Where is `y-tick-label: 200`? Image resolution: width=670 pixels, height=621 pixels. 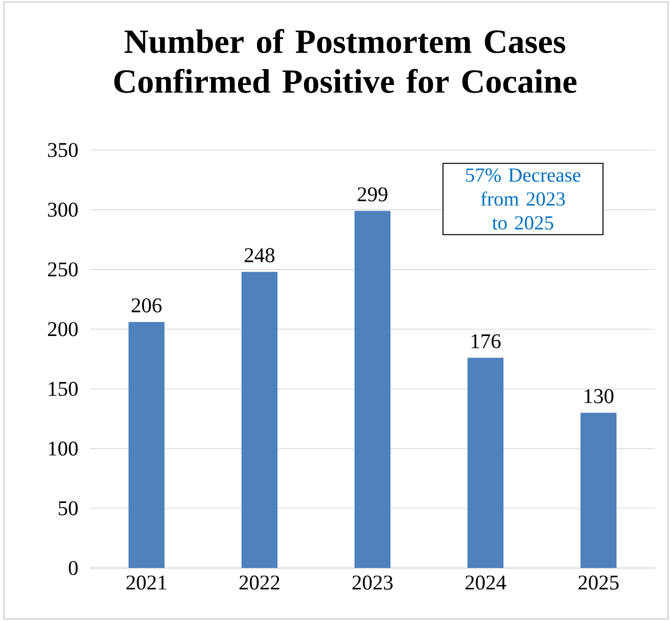
y-tick-label: 200 is located at coordinates (63, 329).